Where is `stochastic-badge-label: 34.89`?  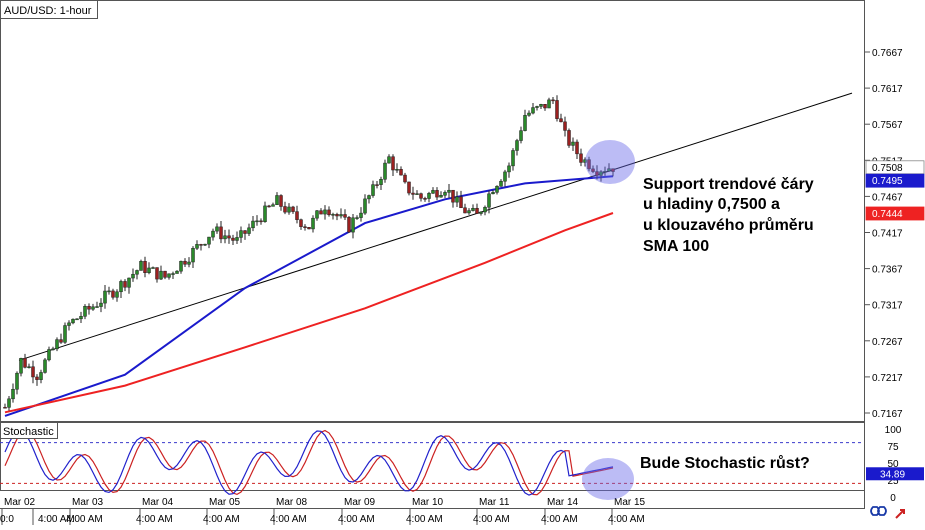
stochastic-badge-label: 34.89 is located at coordinates (892, 474).